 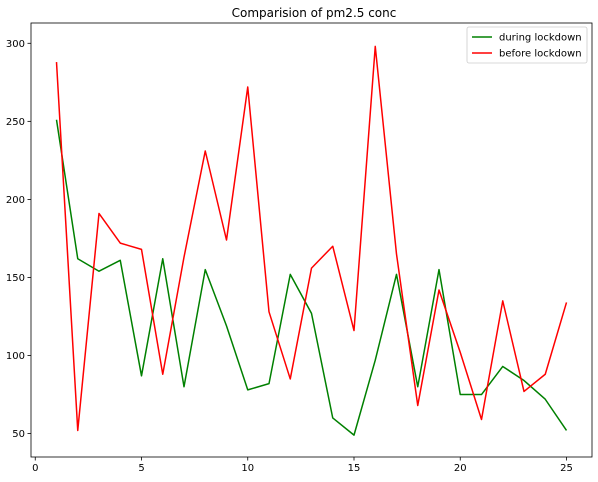 I want to click on legend-box, so click(x=527, y=45).